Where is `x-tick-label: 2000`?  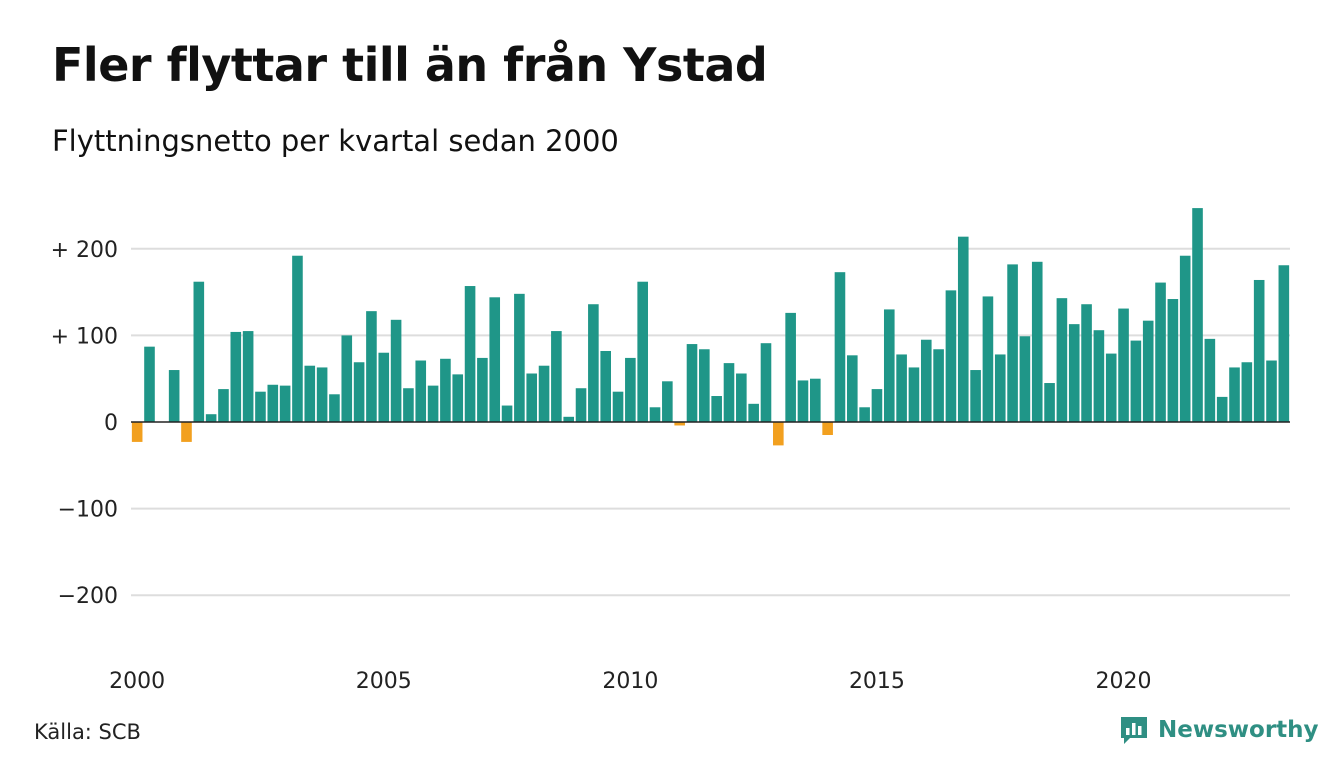
x-tick-label: 2000 is located at coordinates (137, 681).